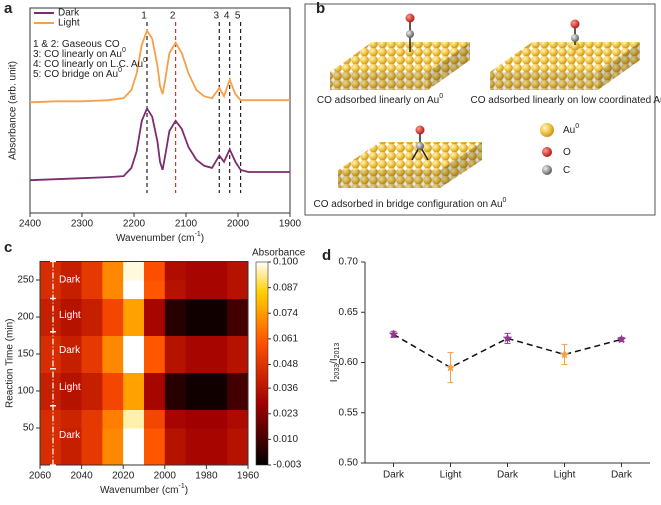  Describe the element at coordinates (248, 476) in the screenshot. I see `x-tick-label: 1960` at that location.